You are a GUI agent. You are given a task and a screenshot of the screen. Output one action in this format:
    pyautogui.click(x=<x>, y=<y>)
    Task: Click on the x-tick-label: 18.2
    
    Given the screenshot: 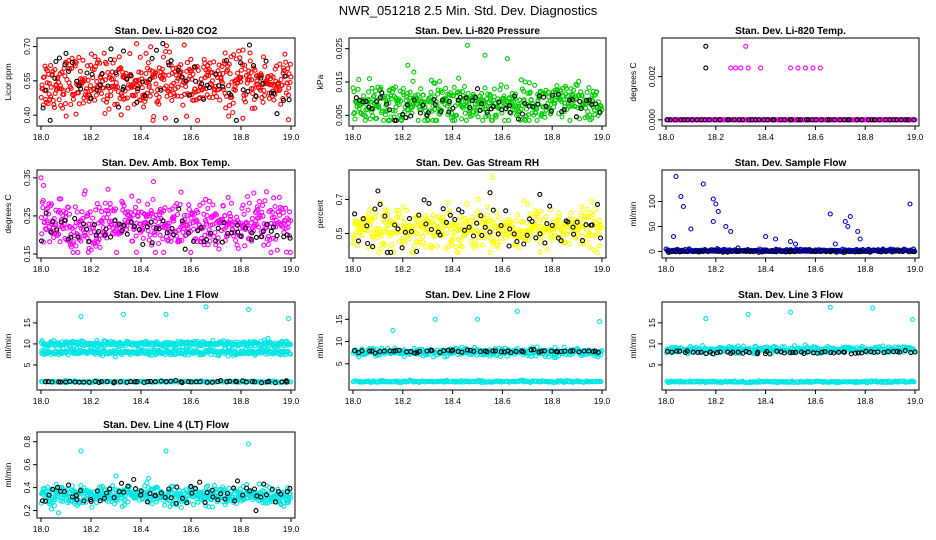 What is the action you would take?
    pyautogui.click(x=716, y=401)
    